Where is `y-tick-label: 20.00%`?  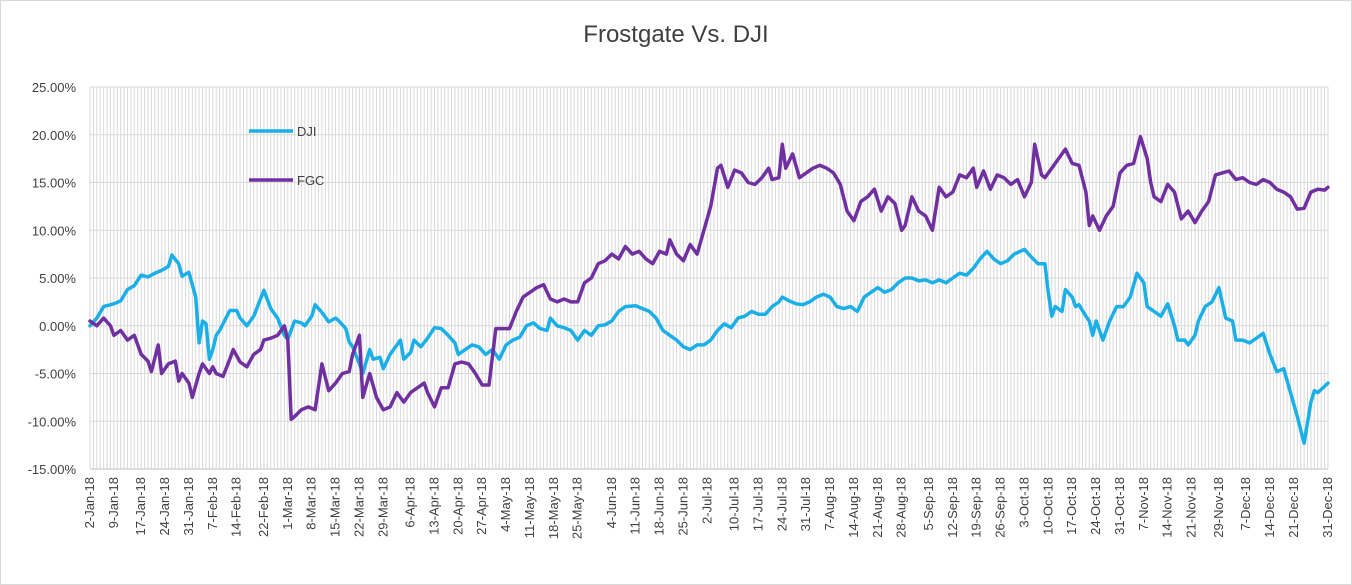
y-tick-label: 20.00% is located at coordinates (54, 135).